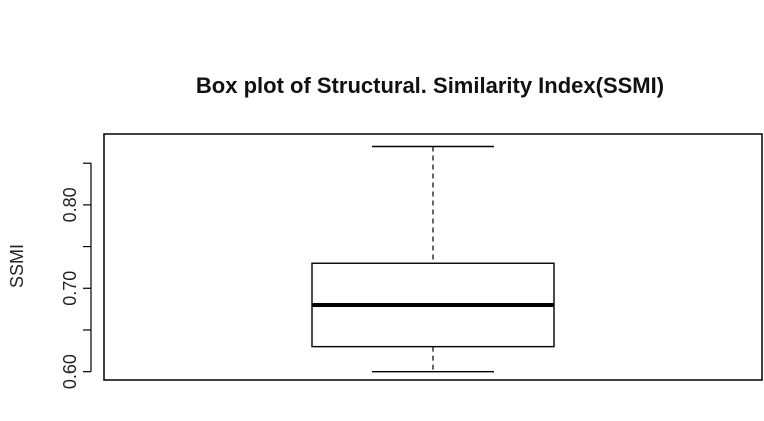 The width and height of the screenshot is (764, 421). I want to click on y-tick-label: 0.80, so click(70, 204).